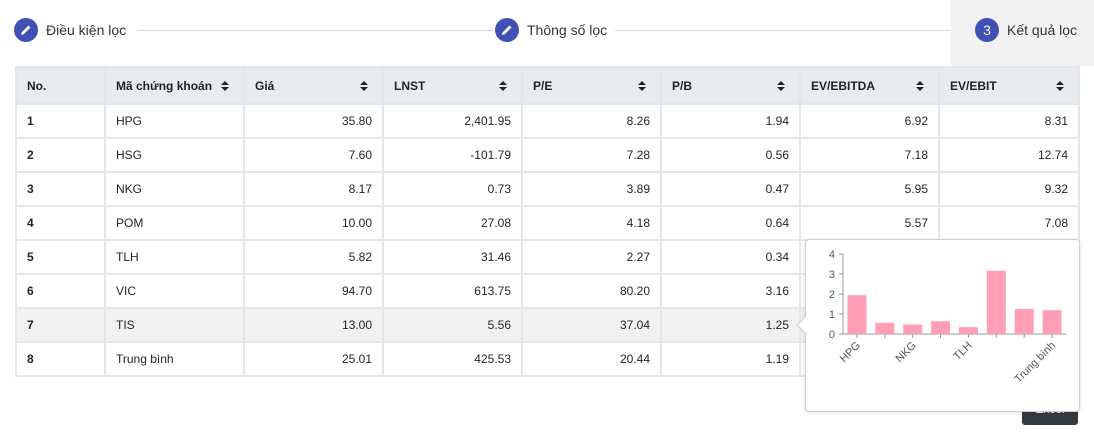 The image size is (1094, 440). I want to click on value-cell: 2,401.95, so click(452, 121).